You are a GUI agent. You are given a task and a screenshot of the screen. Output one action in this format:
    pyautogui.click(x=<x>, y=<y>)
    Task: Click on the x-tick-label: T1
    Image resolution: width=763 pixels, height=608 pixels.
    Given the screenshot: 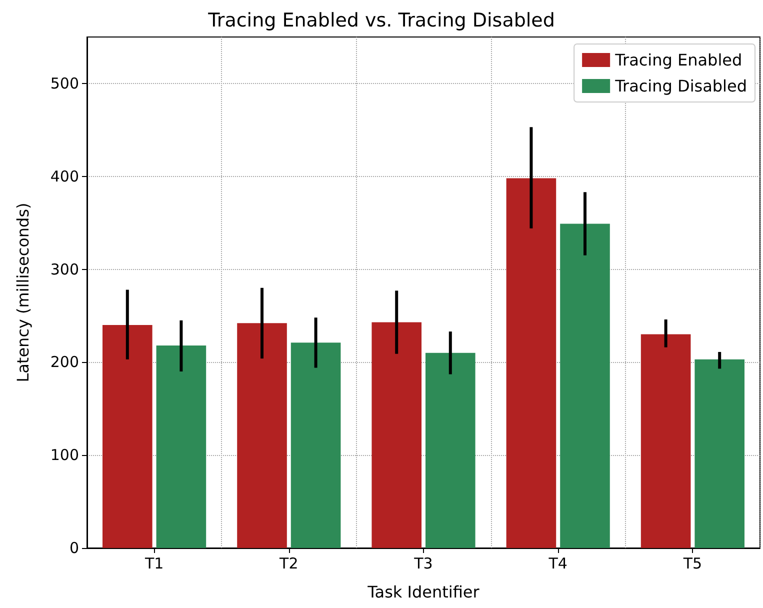 What is the action you would take?
    pyautogui.click(x=154, y=563)
    